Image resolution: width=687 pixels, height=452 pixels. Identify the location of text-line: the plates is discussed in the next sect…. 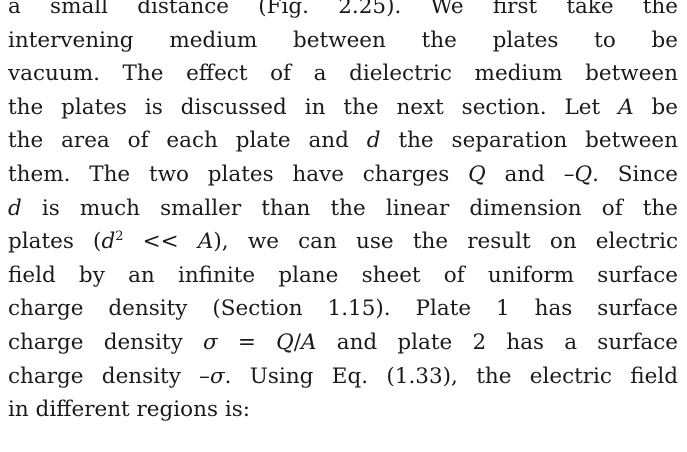
(343, 108).